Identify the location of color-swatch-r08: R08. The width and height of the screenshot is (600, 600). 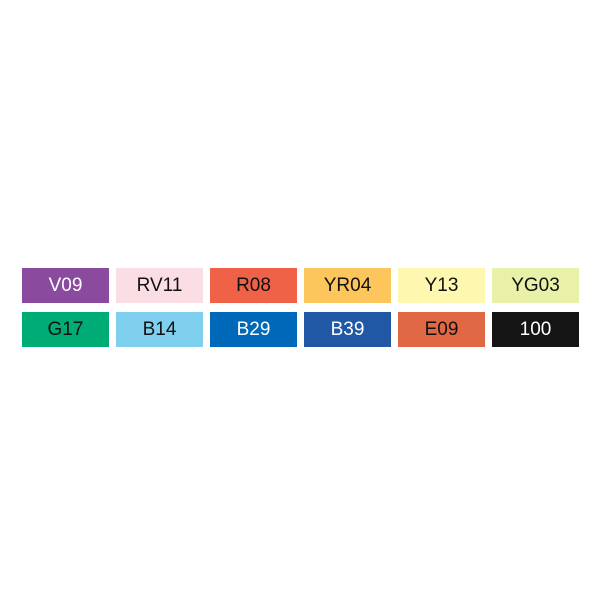
(253, 285).